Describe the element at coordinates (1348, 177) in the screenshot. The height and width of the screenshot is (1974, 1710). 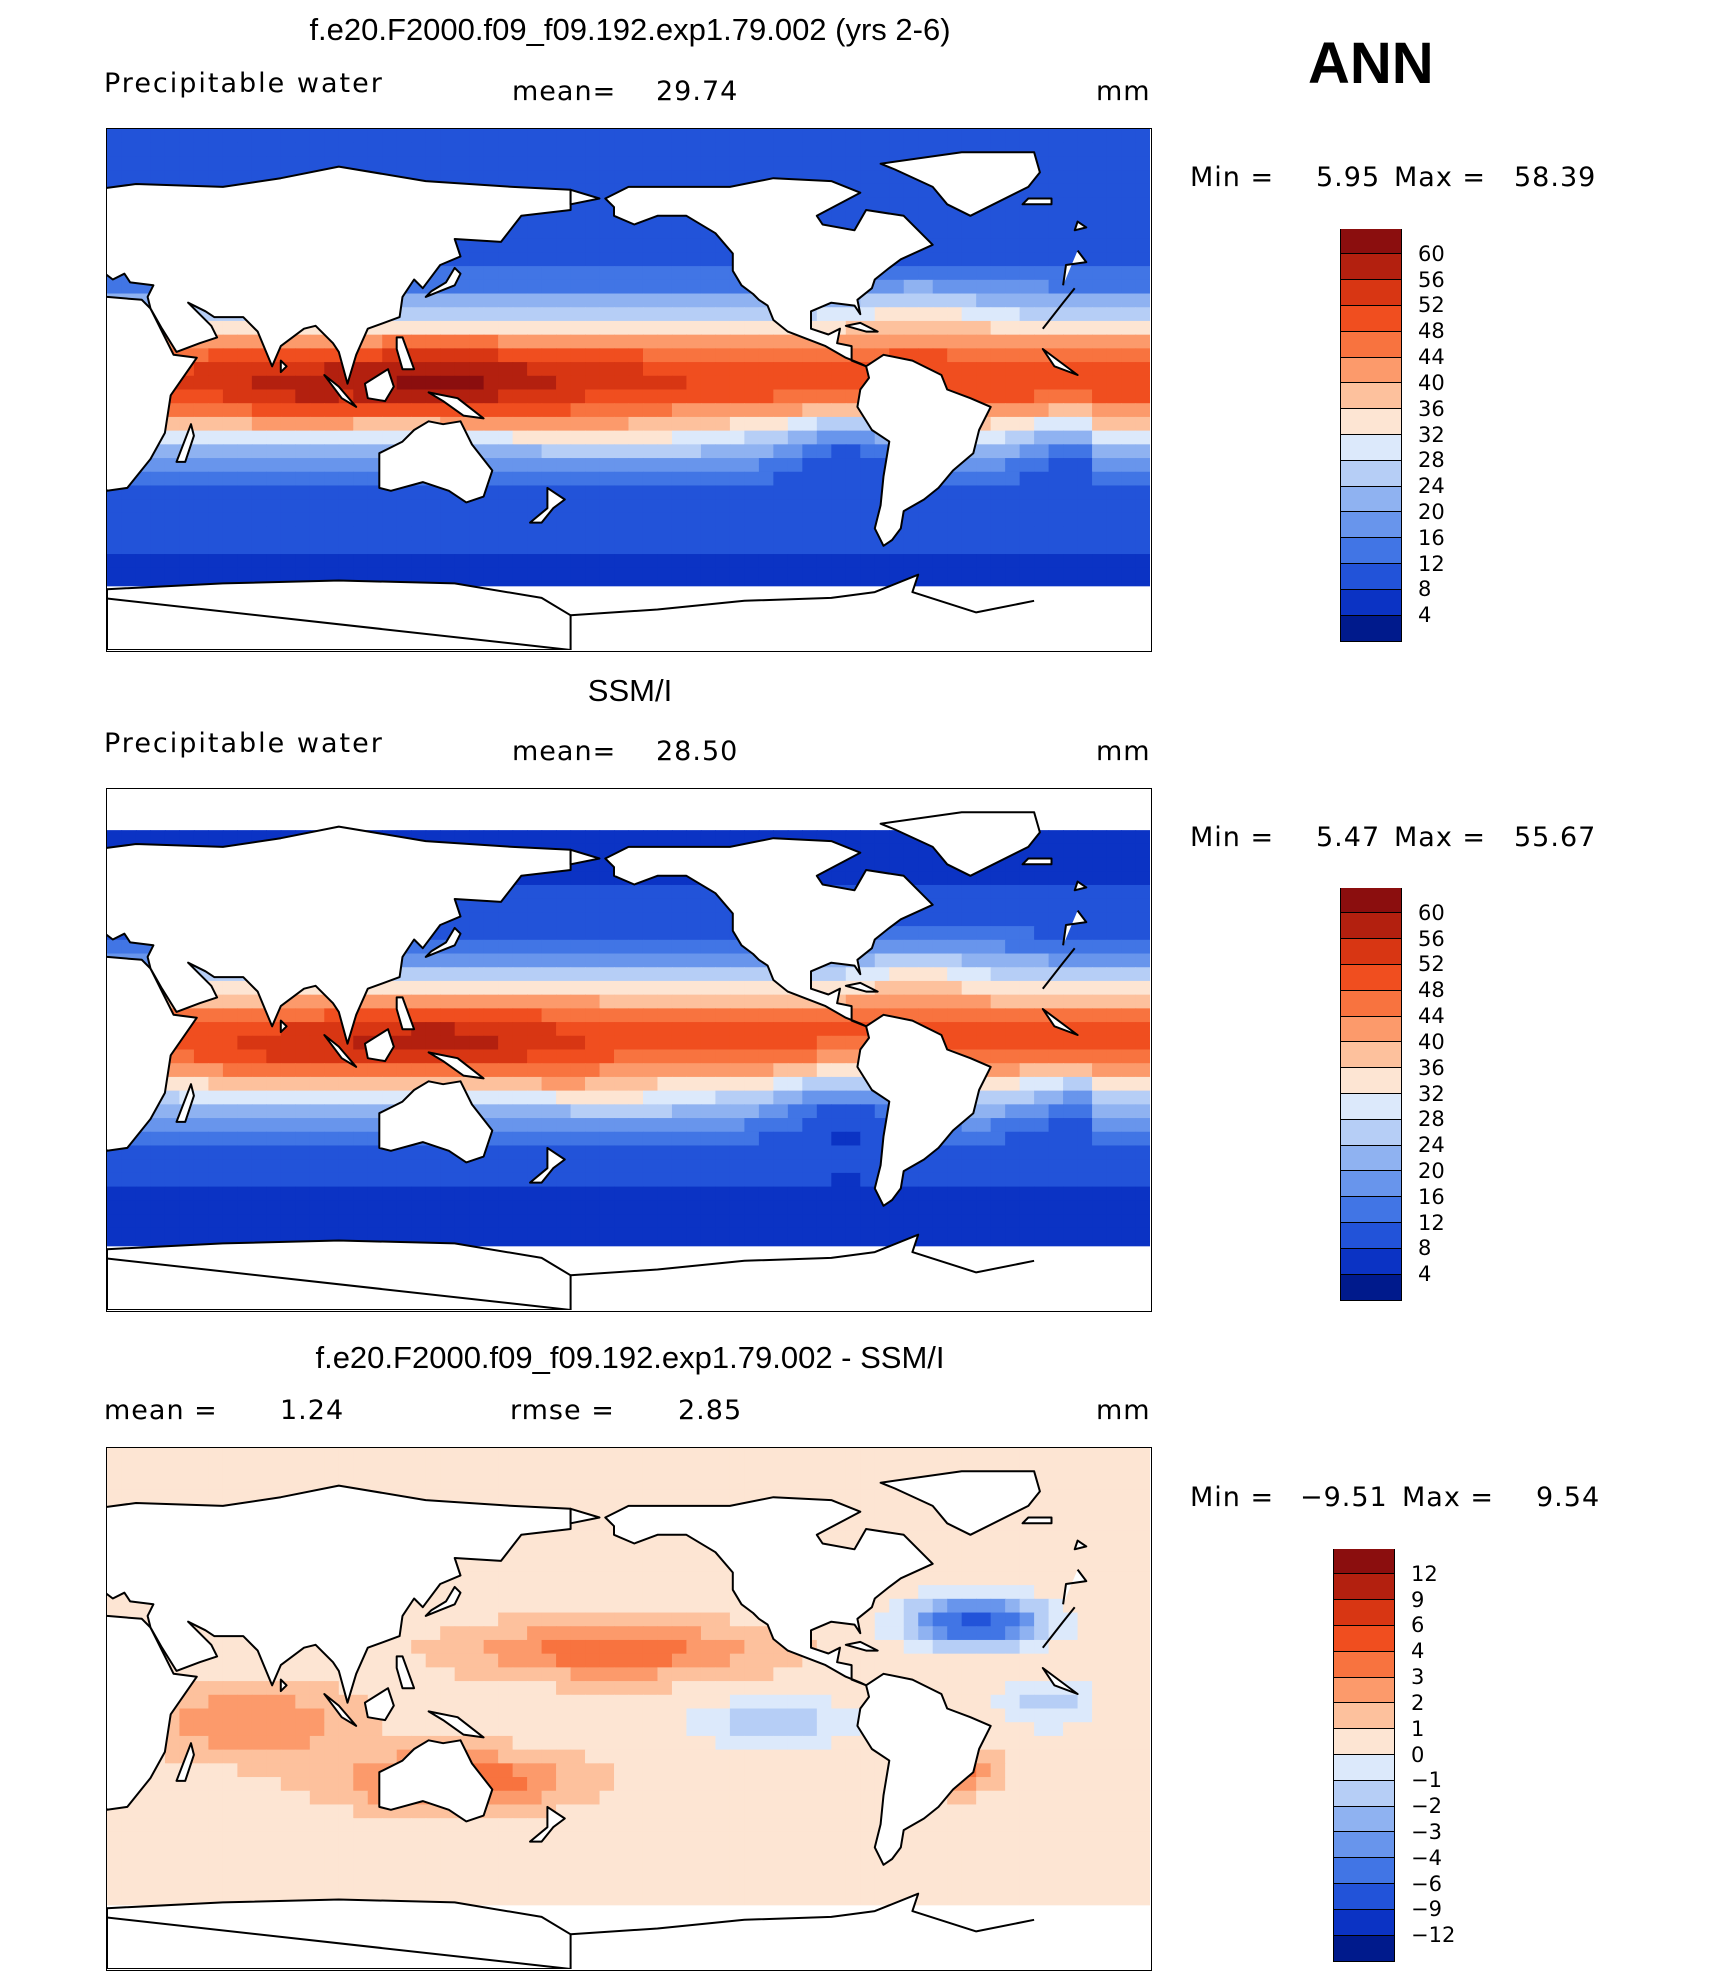
I see `panel-1-min-value: 5.95` at that location.